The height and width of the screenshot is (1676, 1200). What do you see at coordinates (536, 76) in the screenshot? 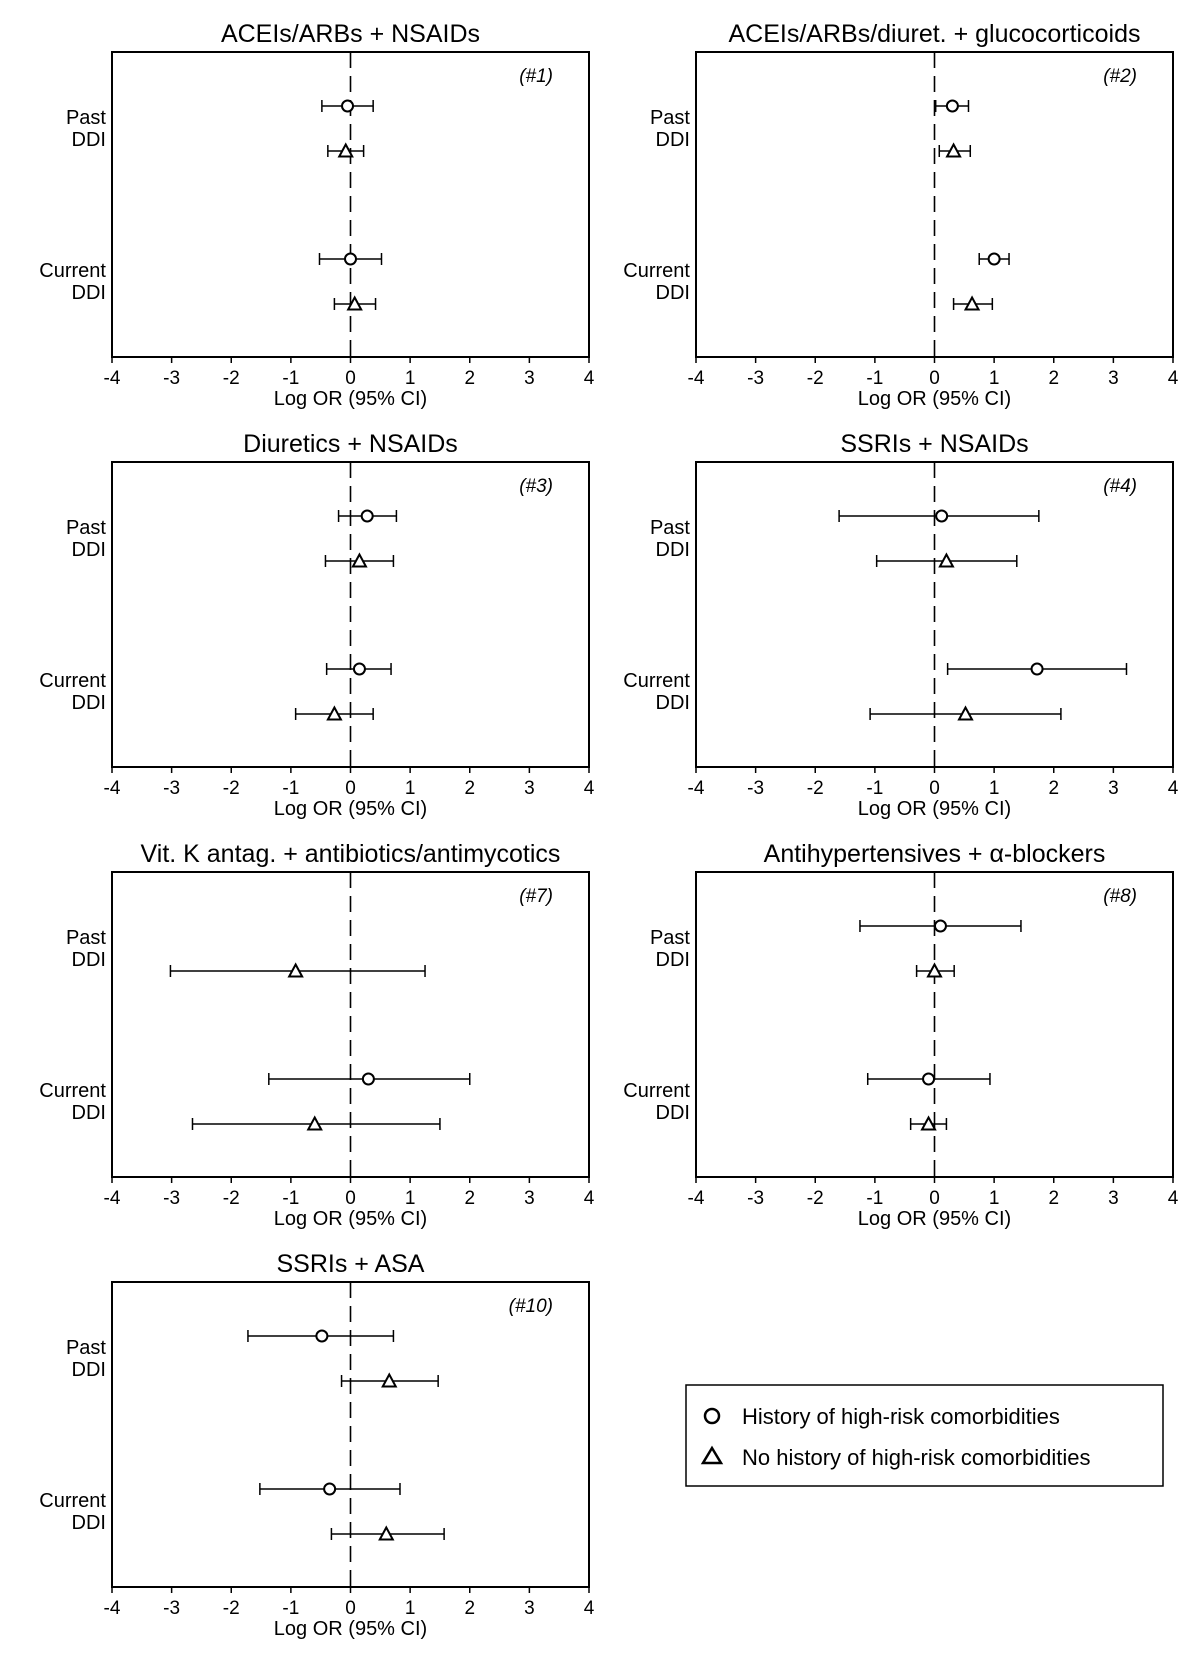
I see `panel-id-label: (#1)` at bounding box center [536, 76].